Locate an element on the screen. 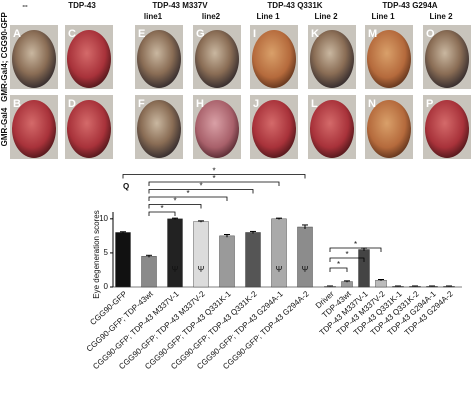  panel-label: F is located at coordinates (141, 104).